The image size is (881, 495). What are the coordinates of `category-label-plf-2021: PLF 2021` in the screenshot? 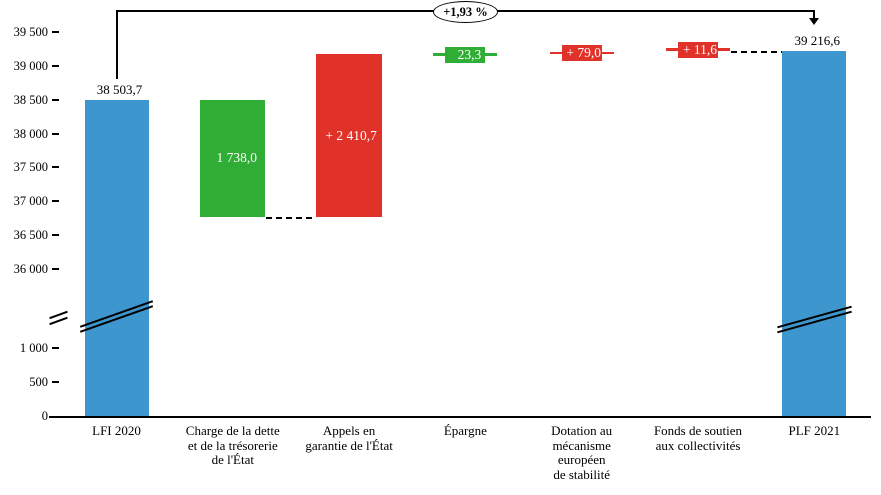 It's located at (814, 430).